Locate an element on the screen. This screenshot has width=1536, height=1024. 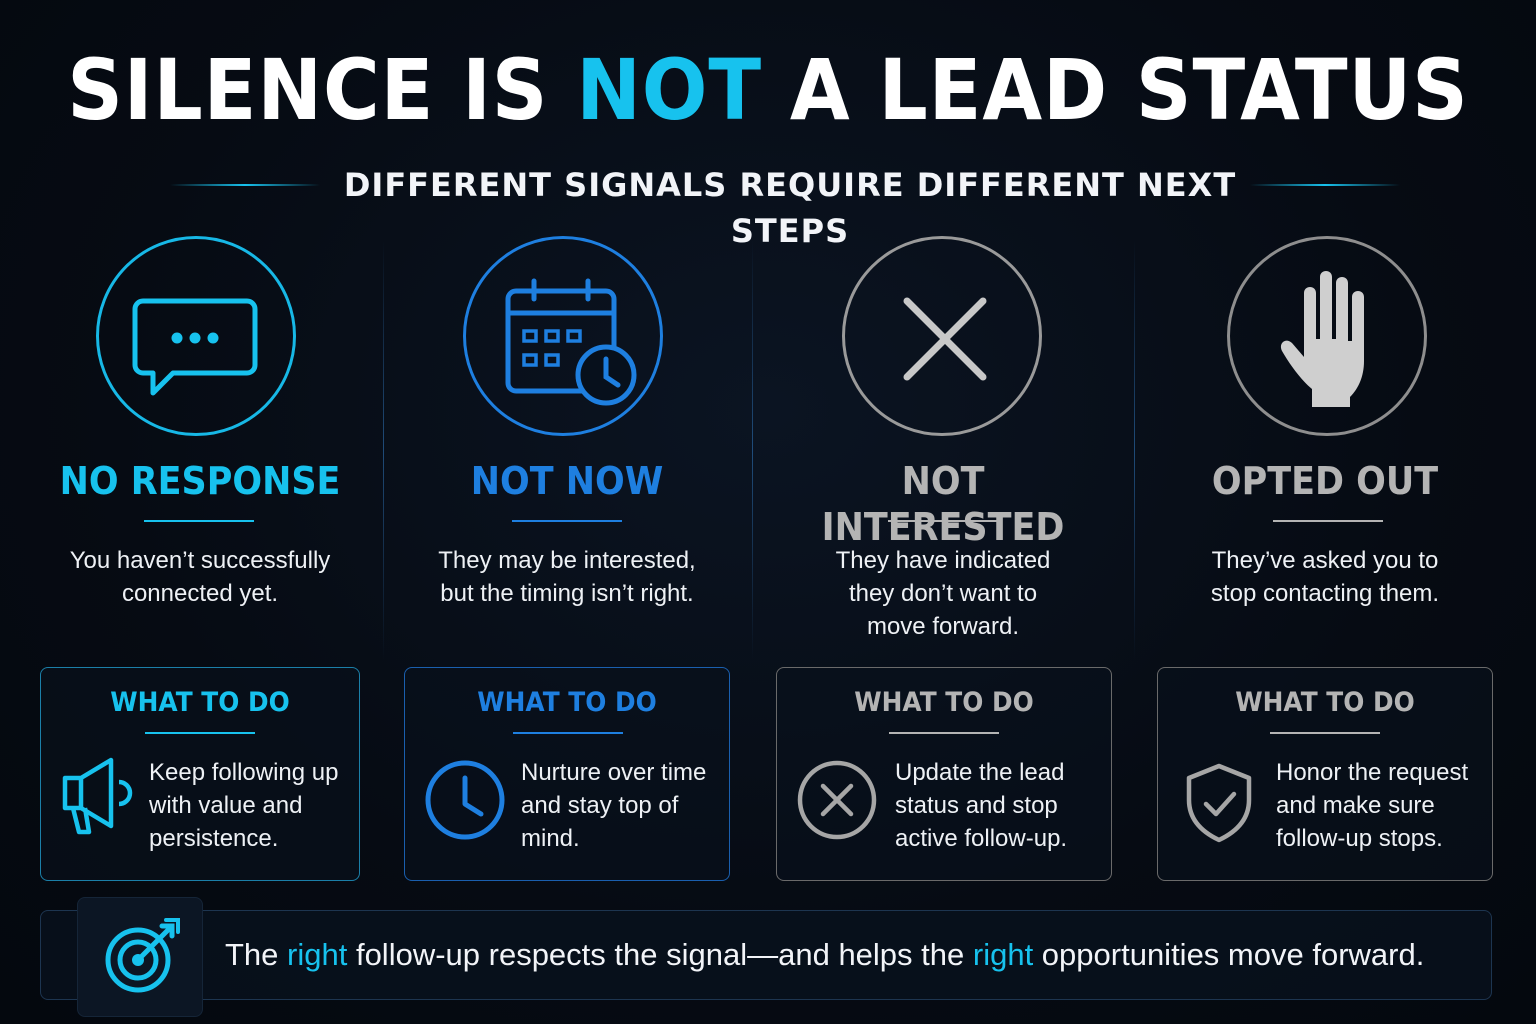
card-text-line: and make sure is located at coordinates (1355, 805).